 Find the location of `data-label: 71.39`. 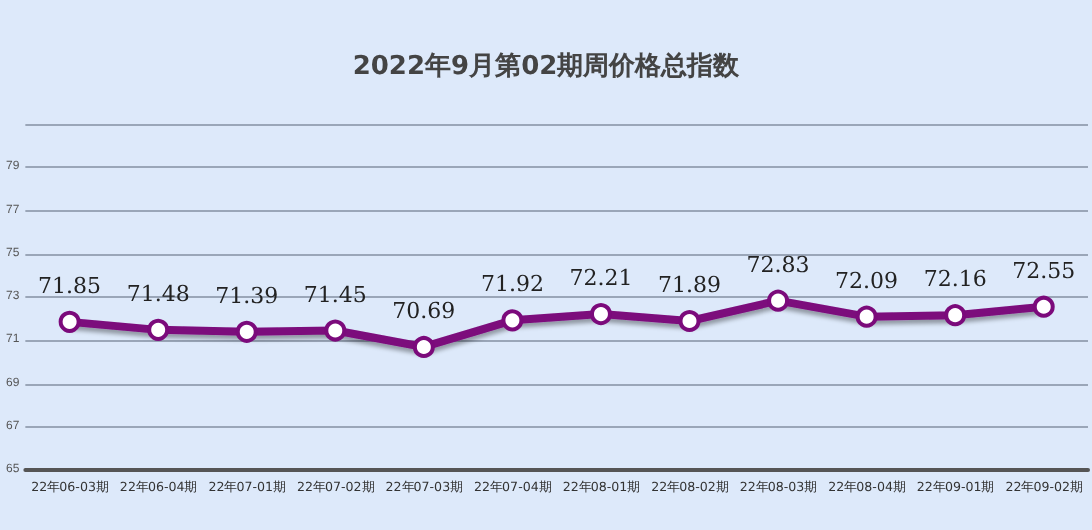

data-label: 71.39 is located at coordinates (247, 295).